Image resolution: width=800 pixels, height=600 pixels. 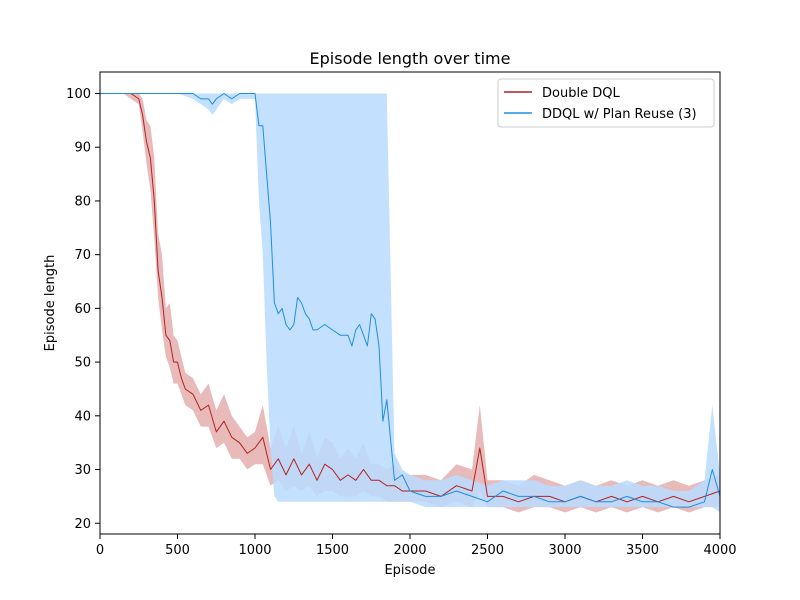 I want to click on y-tick-label: 80, so click(x=82, y=201).